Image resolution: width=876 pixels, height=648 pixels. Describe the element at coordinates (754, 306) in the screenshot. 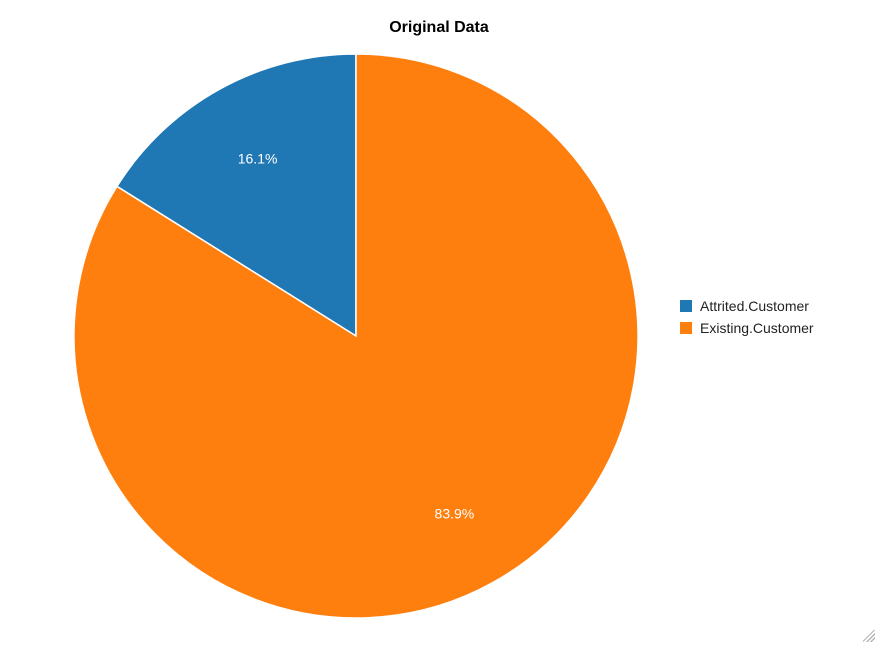

I see `legend-label: Attrited.Customer` at that location.